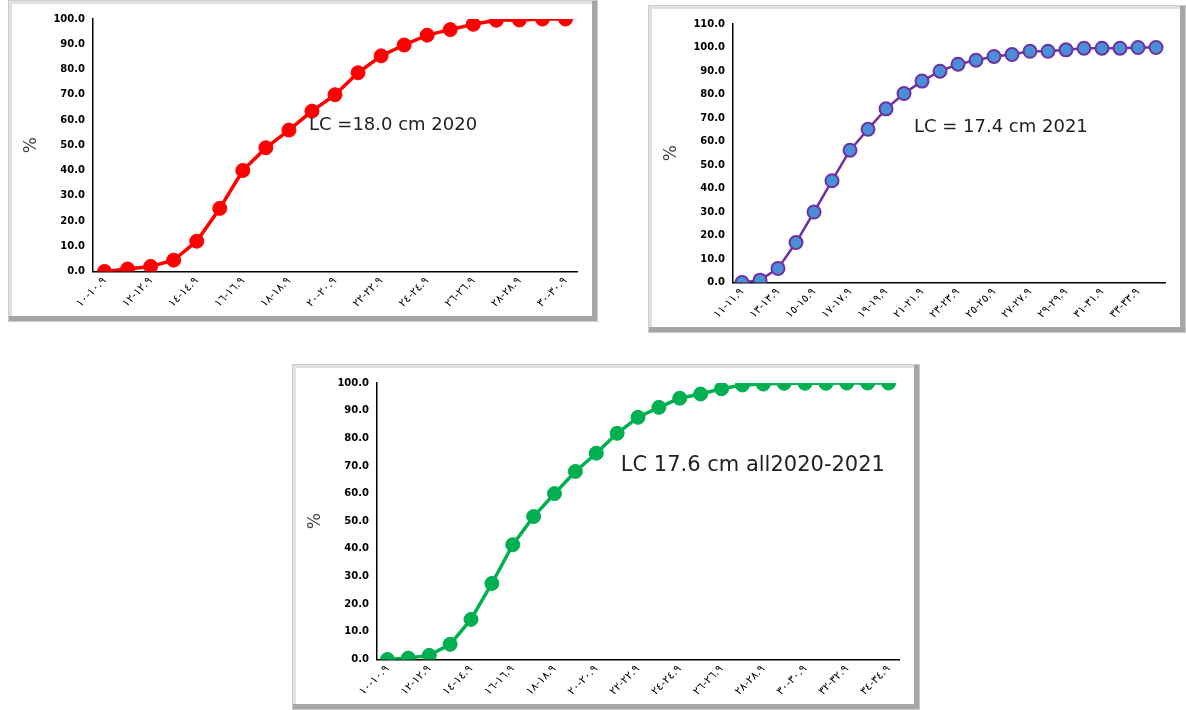  I want to click on x-tick-label: ٣٢.٩-٣٢, so click(833, 680).